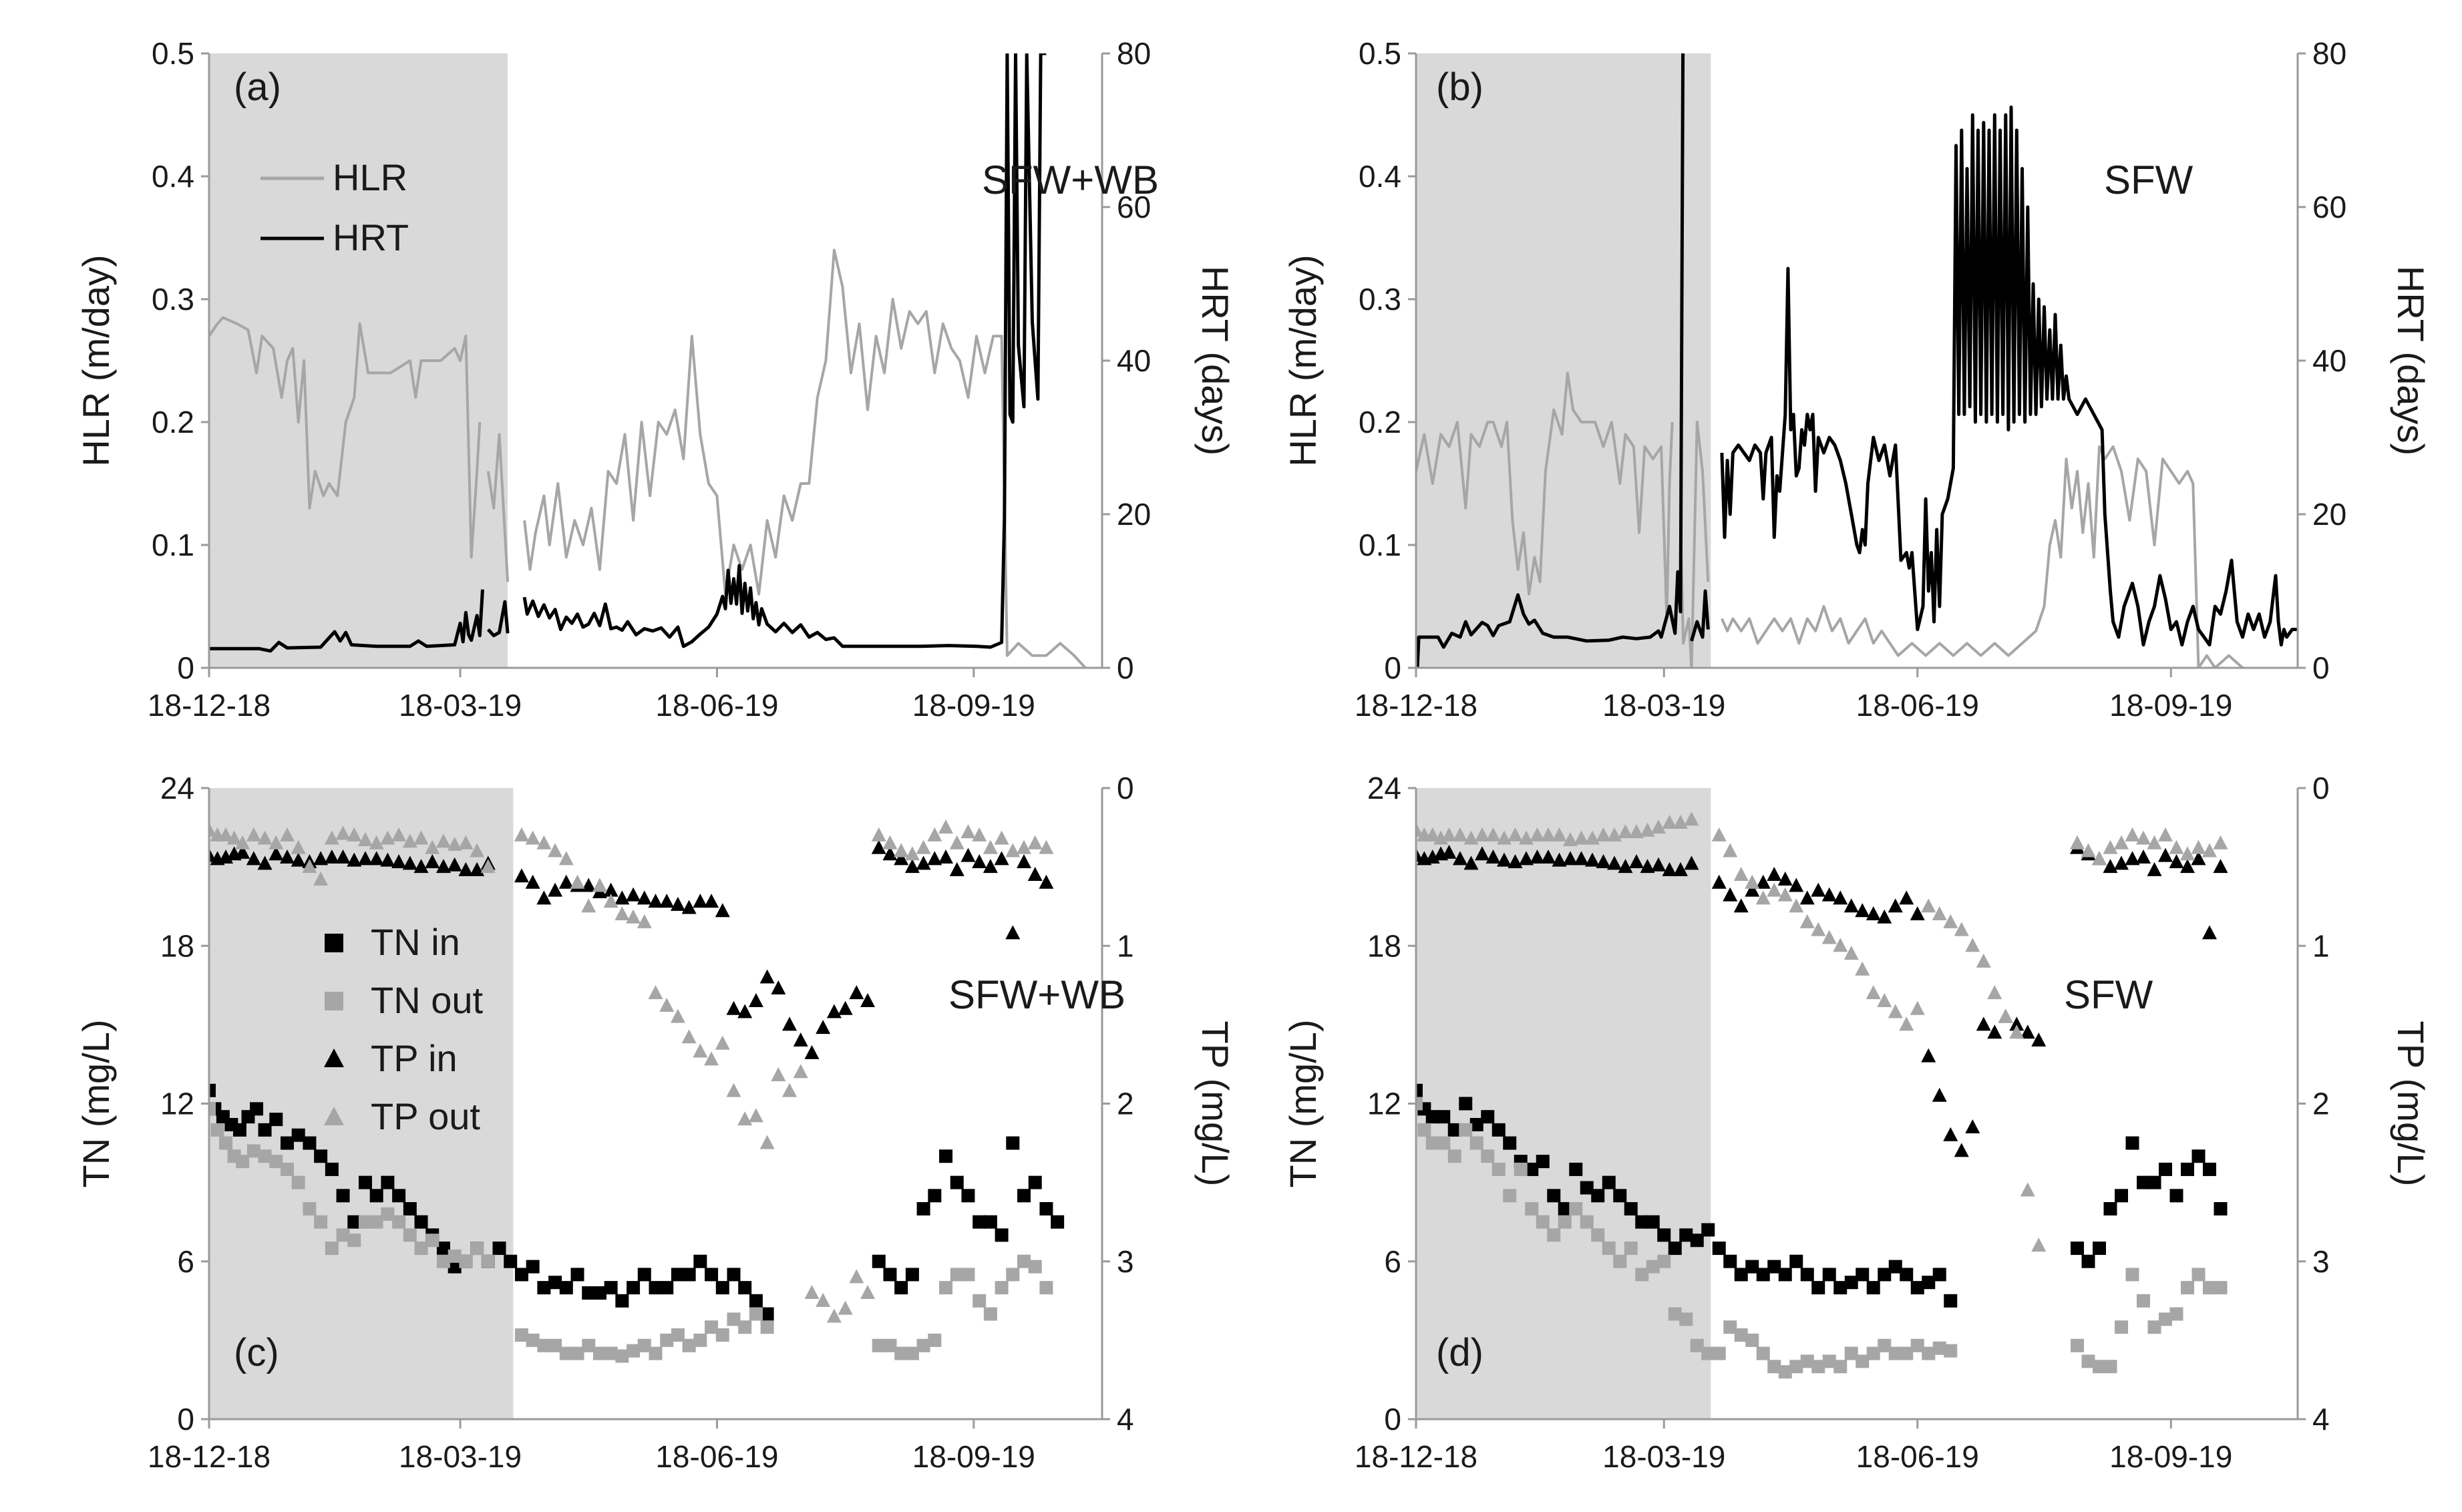 Image resolution: width=2462 pixels, height=1512 pixels. I want to click on legend-label-hrt: HRT, so click(371, 237).